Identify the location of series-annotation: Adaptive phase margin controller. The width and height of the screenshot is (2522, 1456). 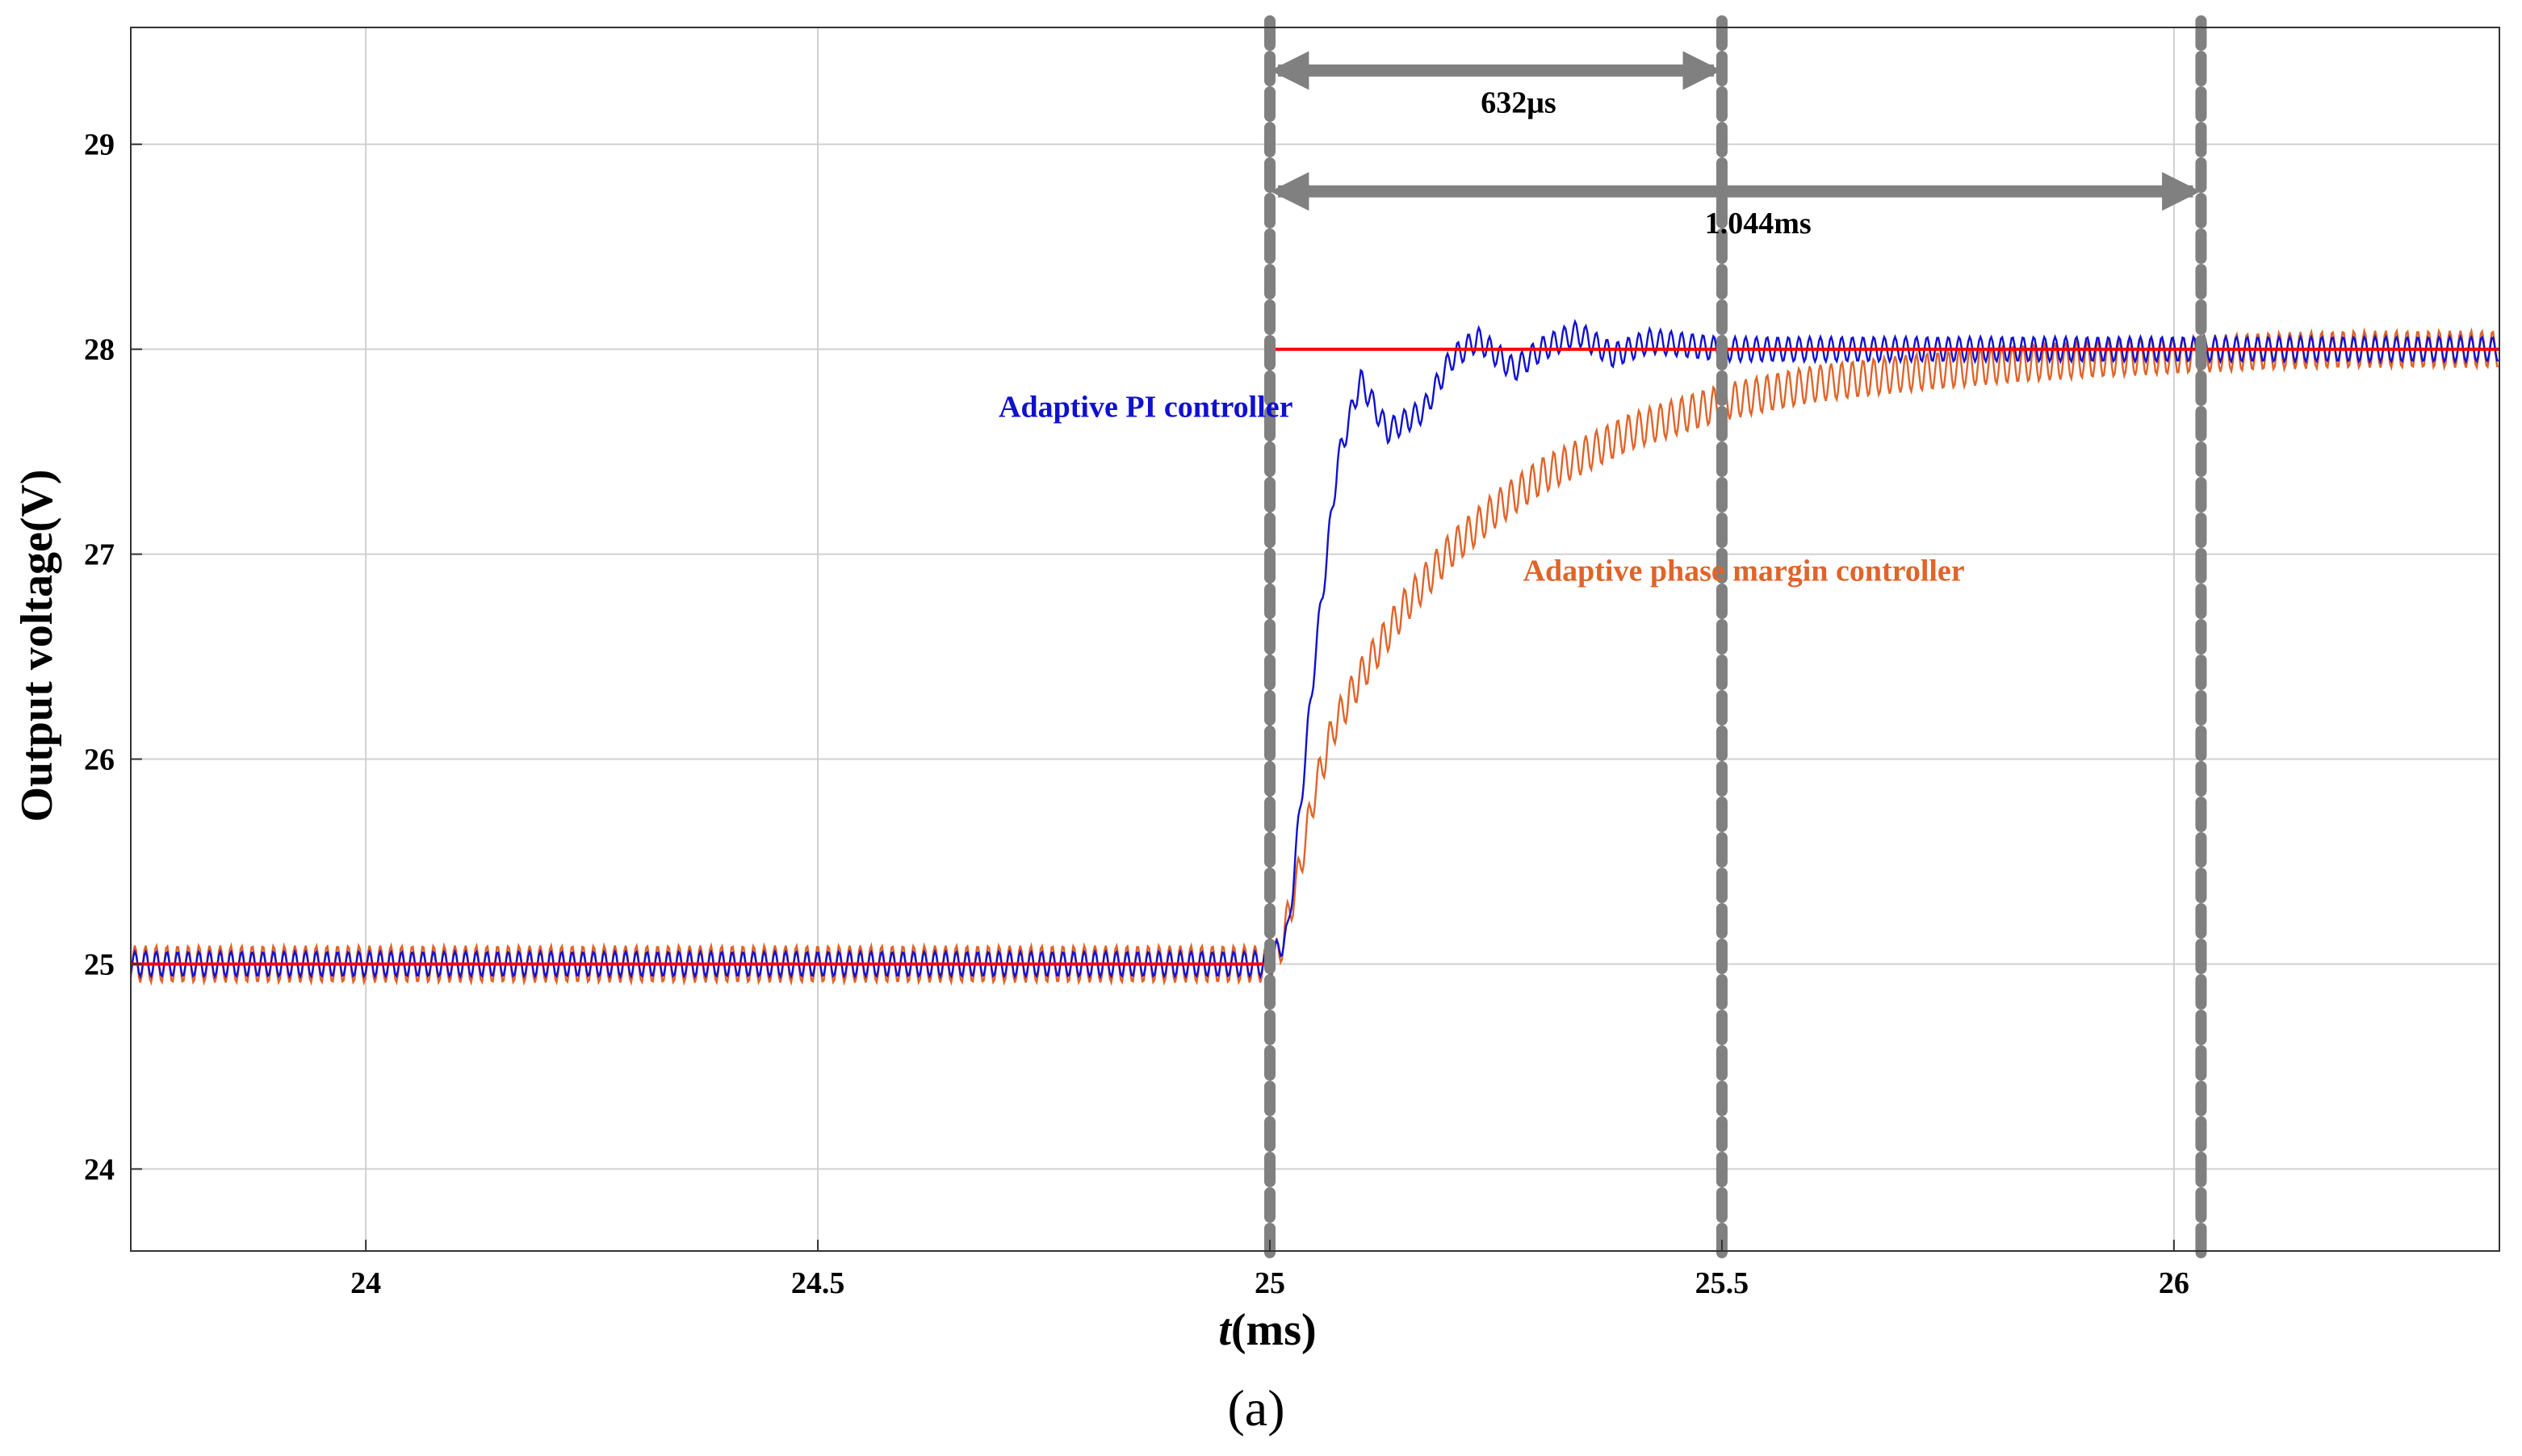
(1744, 571).